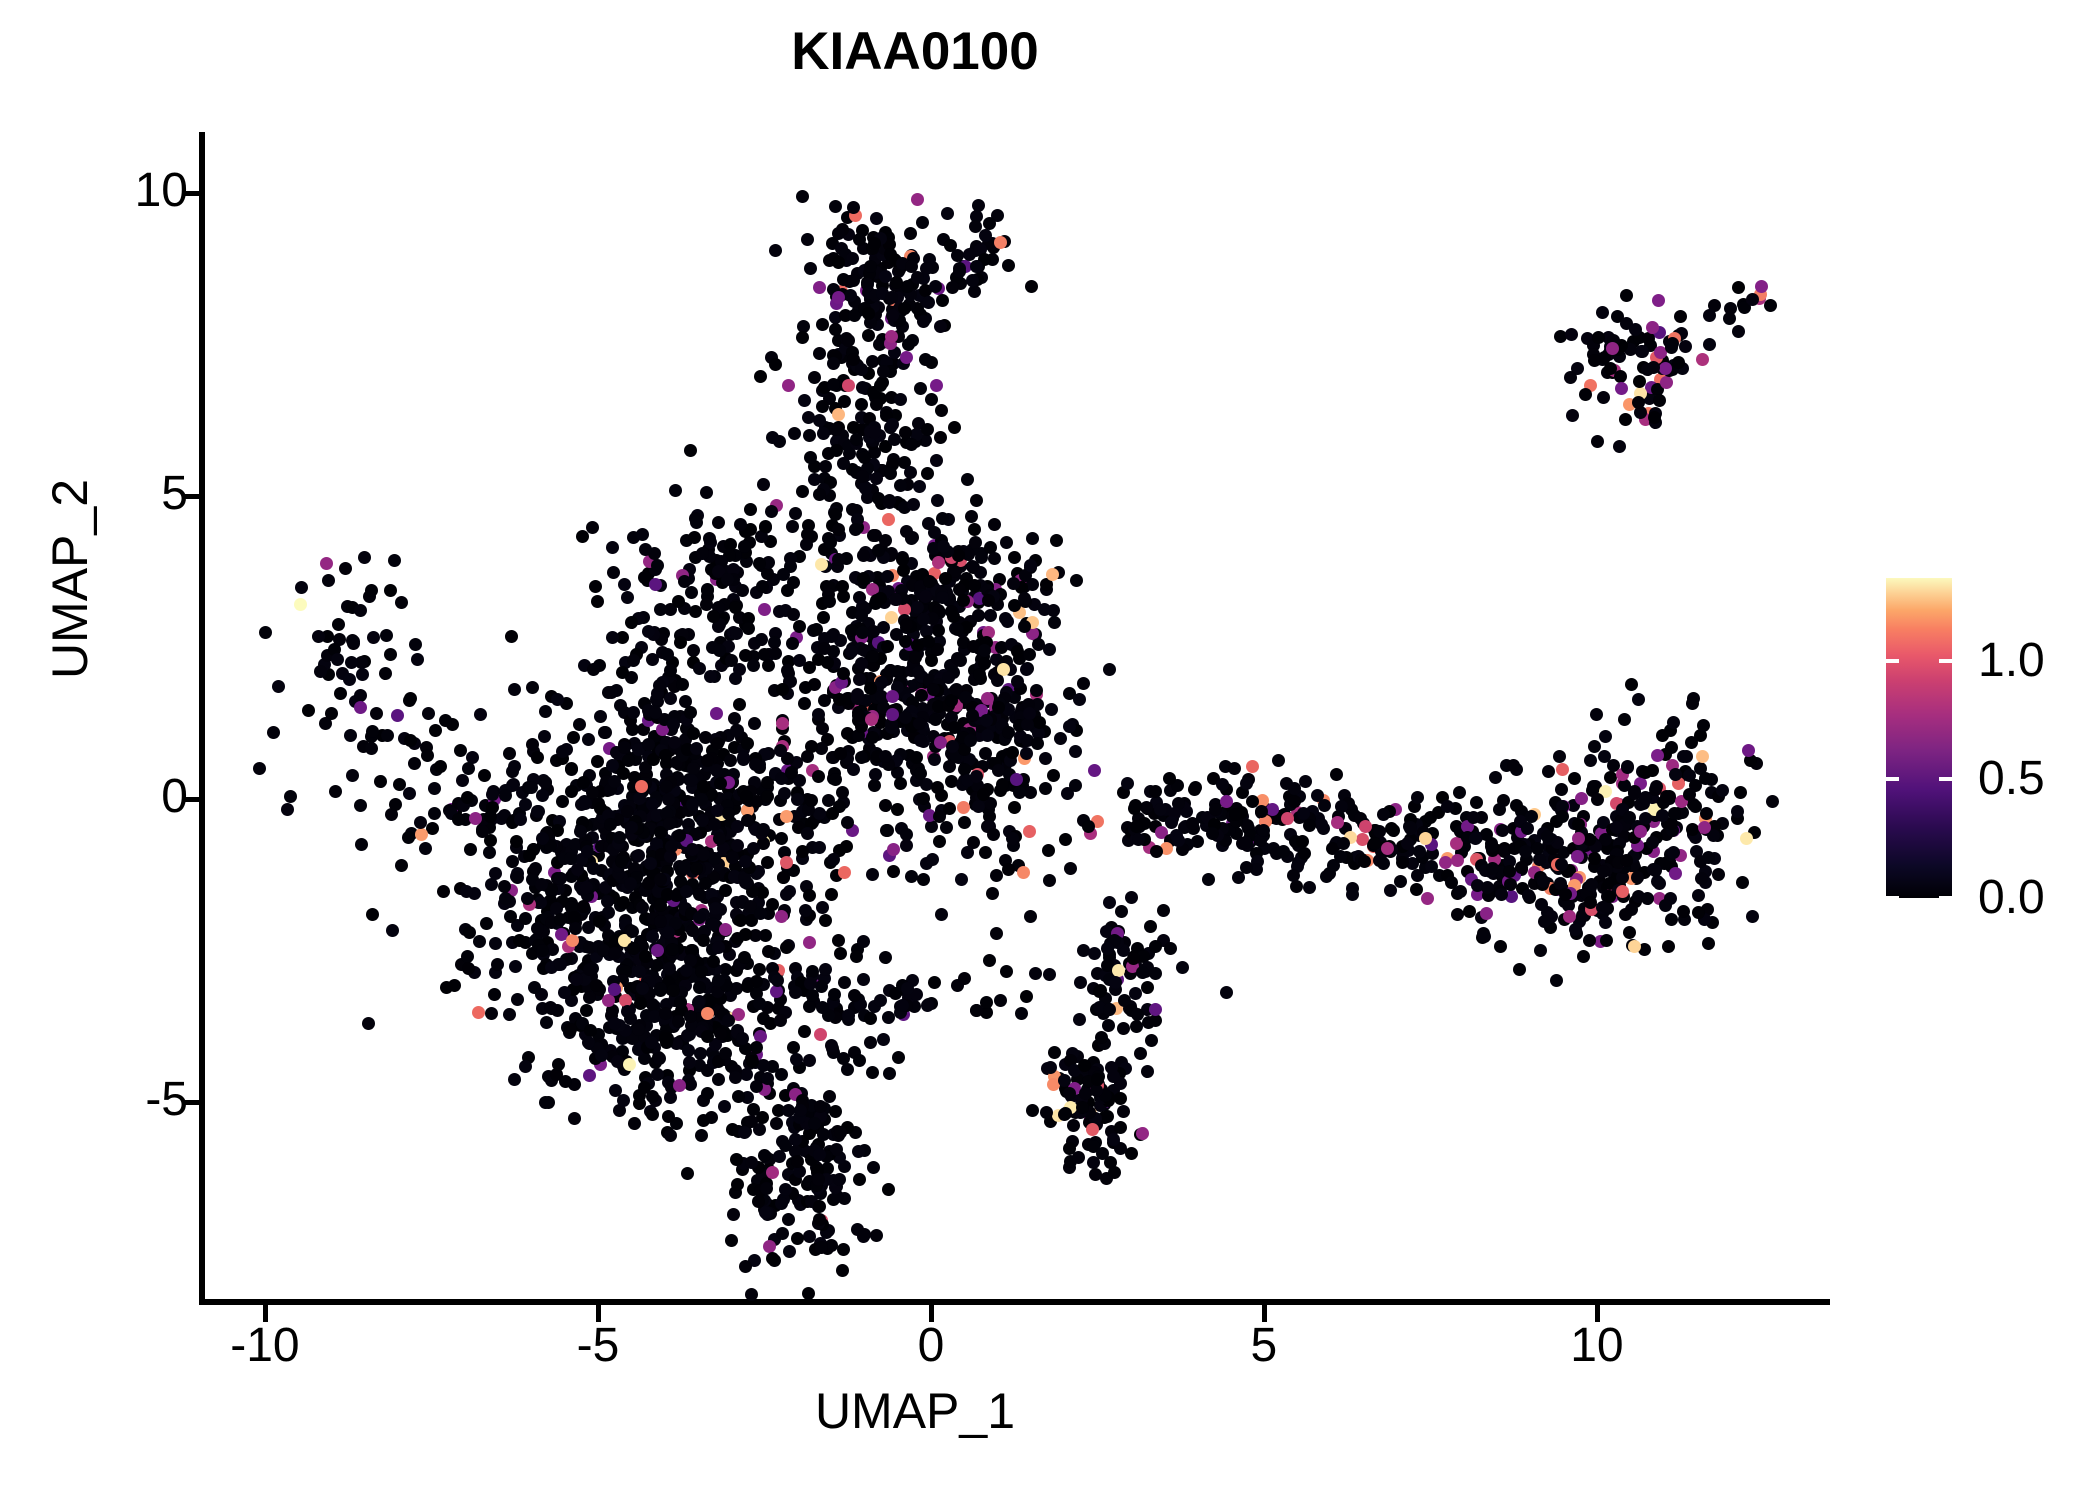 Image resolution: width=2100 pixels, height=1500 pixels. What do you see at coordinates (1945, 660) in the screenshot?
I see `colorbar-tick-mark` at bounding box center [1945, 660].